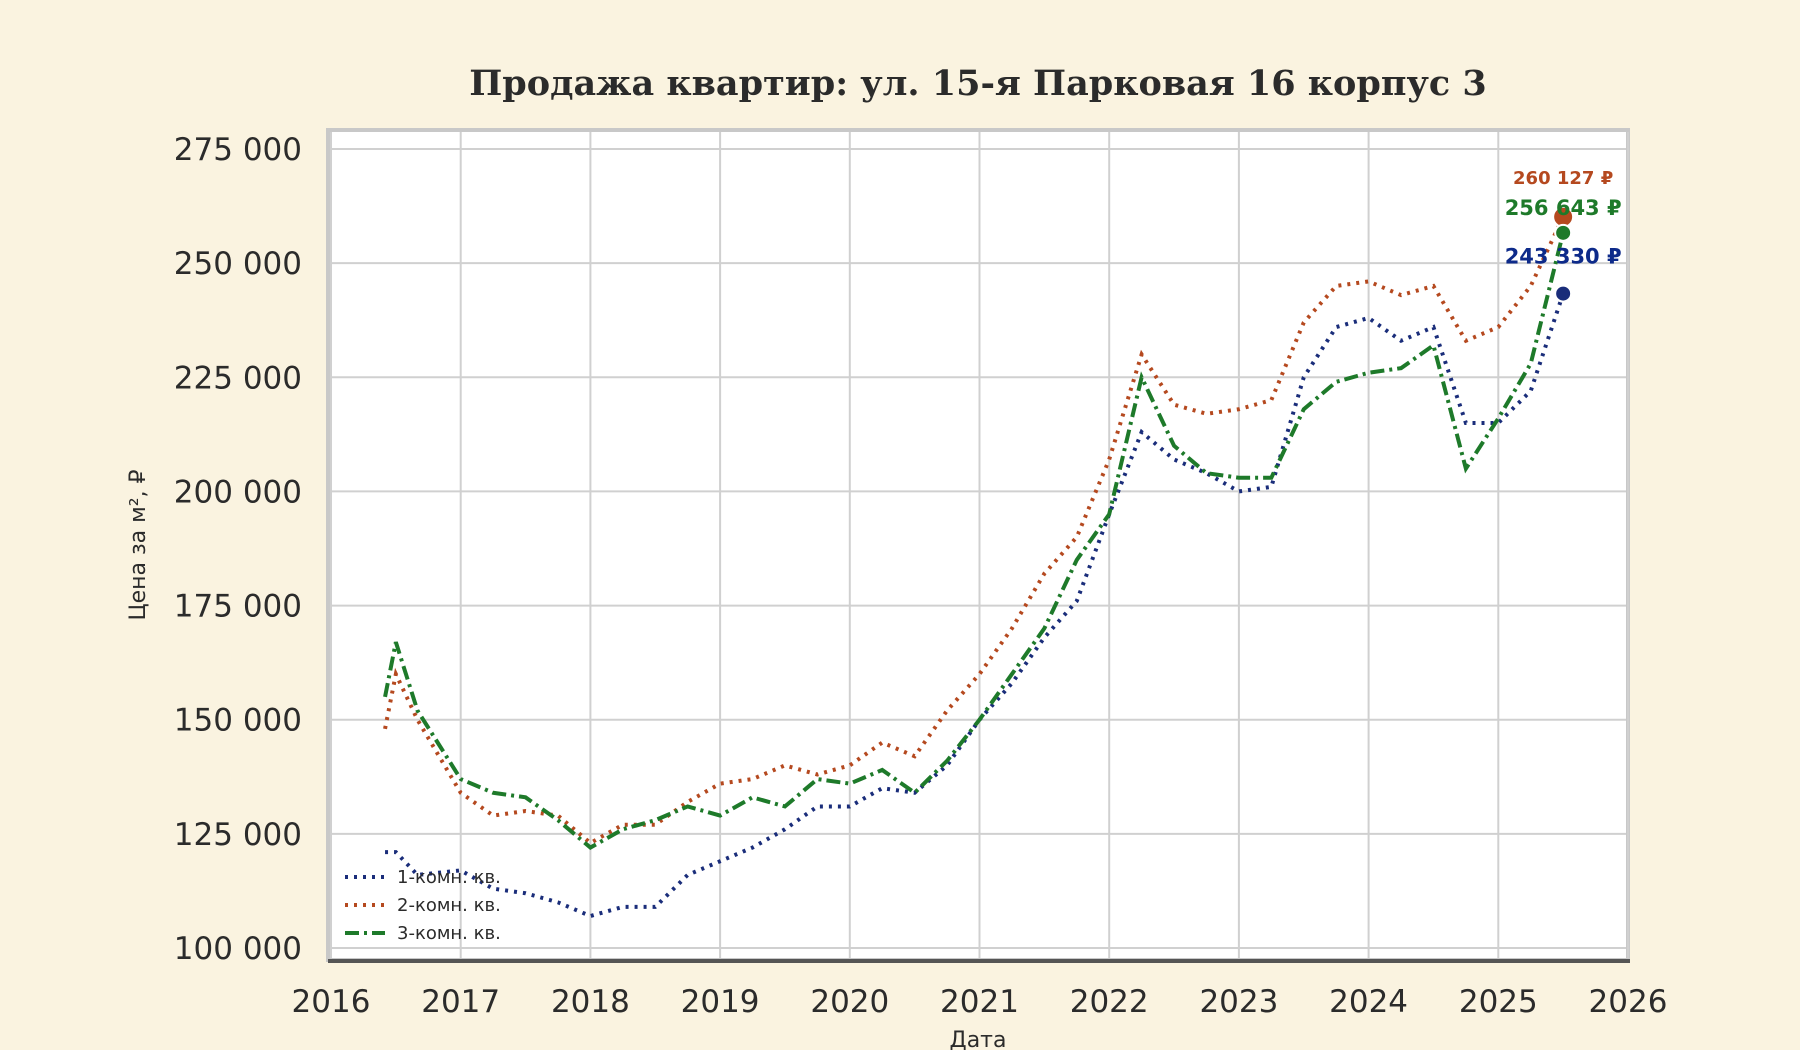 Image resolution: width=1800 pixels, height=1050 pixels. What do you see at coordinates (1563, 257) in the screenshot?
I see `last-value-label: 243 330 ₽` at bounding box center [1563, 257].